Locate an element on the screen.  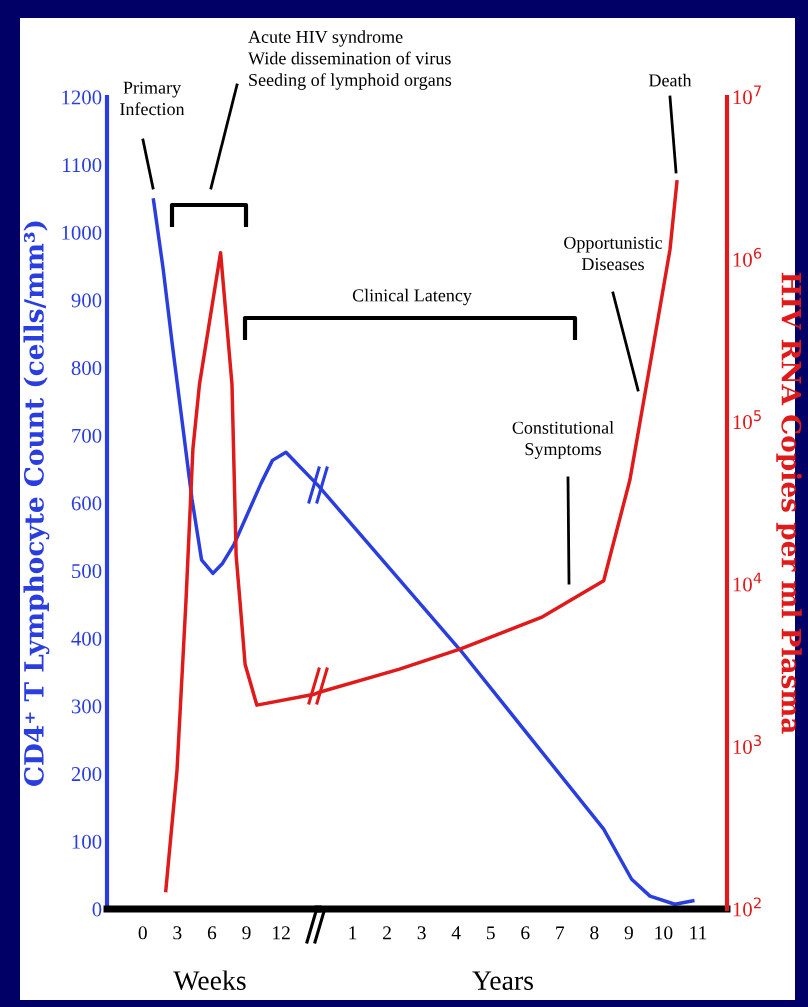
y2-tick-label: 10$^{3}$ is located at coordinates (747, 745).